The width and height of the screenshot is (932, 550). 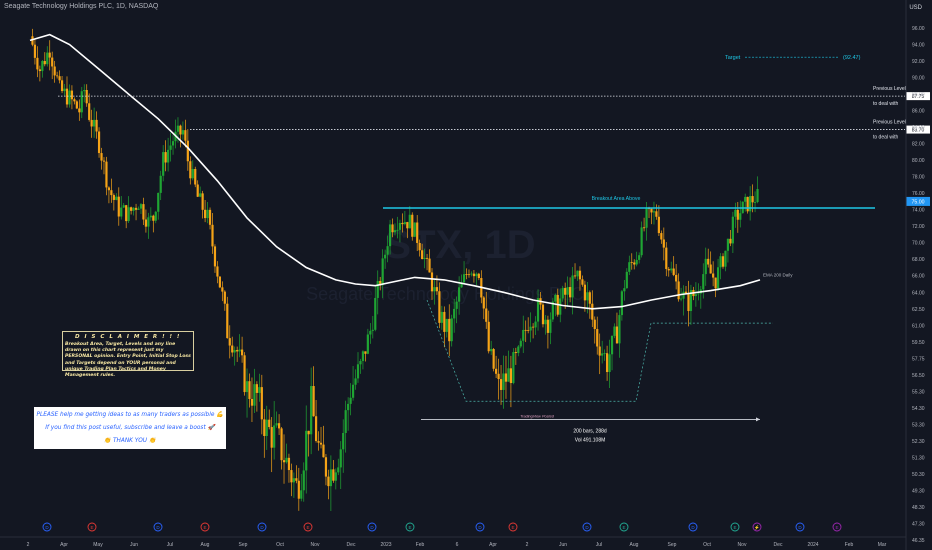 What do you see at coordinates (812, 545) in the screenshot?
I see `time-axis-label: 2024` at bounding box center [812, 545].